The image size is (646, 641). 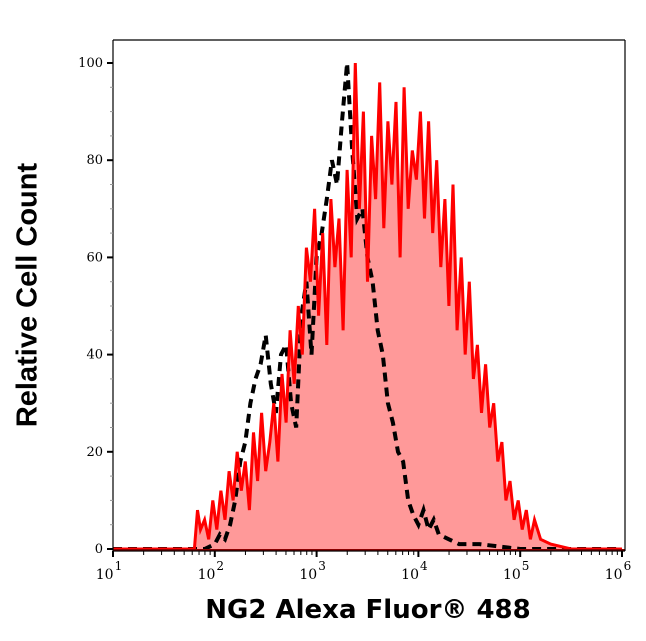 I want to click on y-axis-title: Relative Cell Count, so click(x=27, y=295).